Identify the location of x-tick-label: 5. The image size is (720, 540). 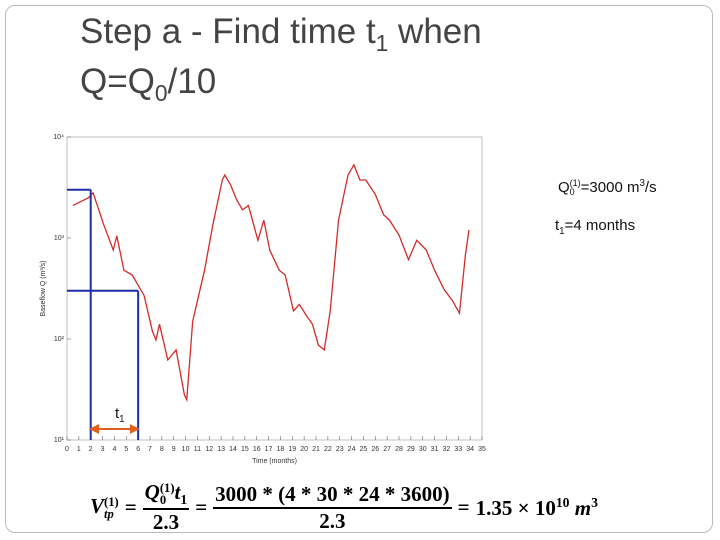
(126, 449).